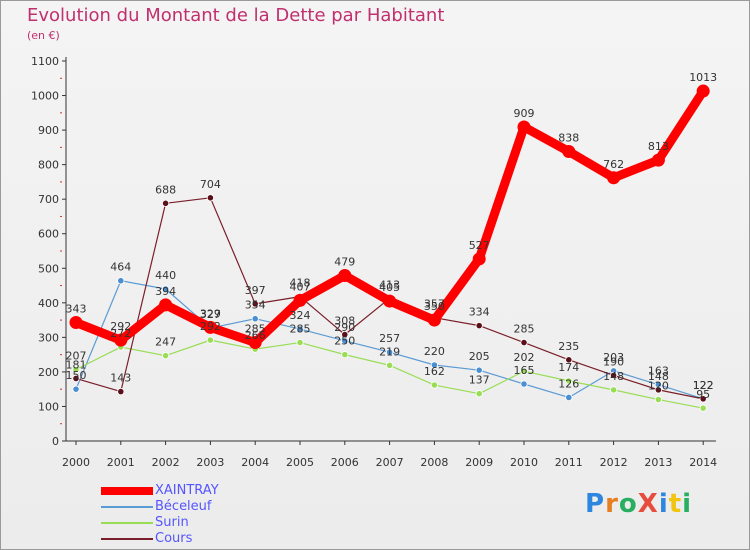 Image resolution: width=750 pixels, height=550 pixels. Describe the element at coordinates (48, 165) in the screenshot. I see `y-tick-label: 800` at that location.